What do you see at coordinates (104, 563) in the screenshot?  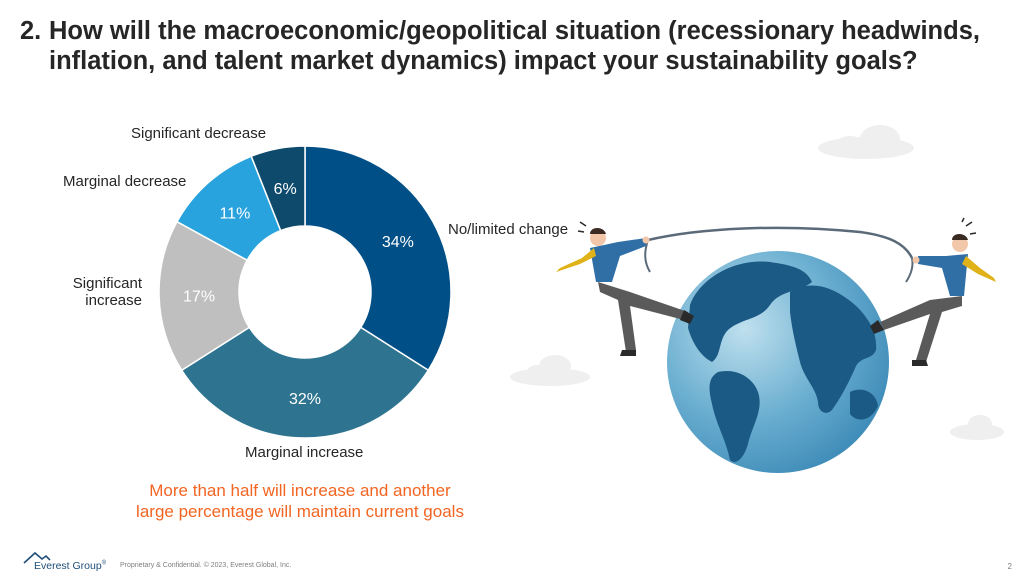 I see `brand-trademark: ®` at bounding box center [104, 563].